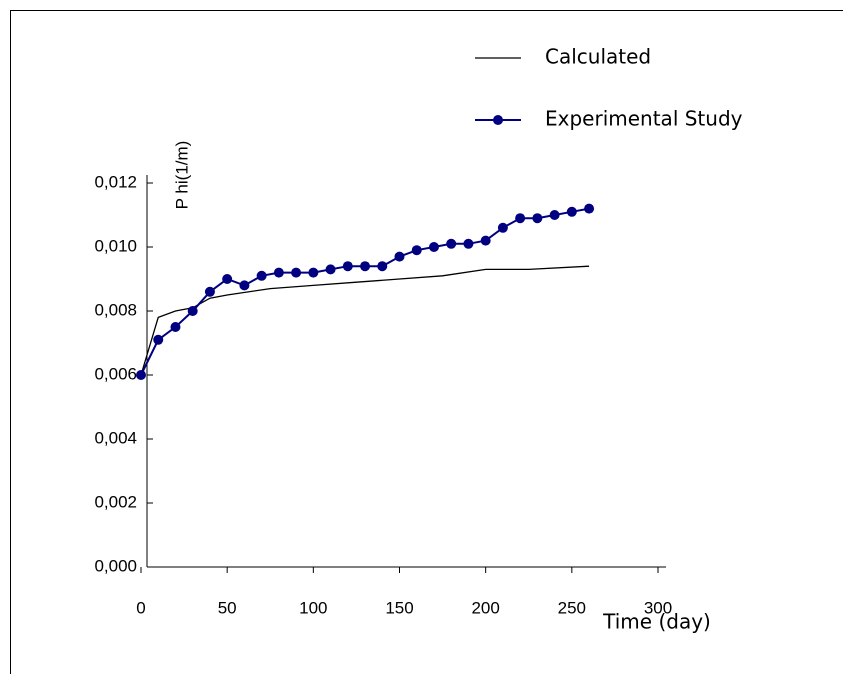 This screenshot has width=843, height=674. What do you see at coordinates (115, 437) in the screenshot?
I see `y-tick-label: 0,004` at bounding box center [115, 437].